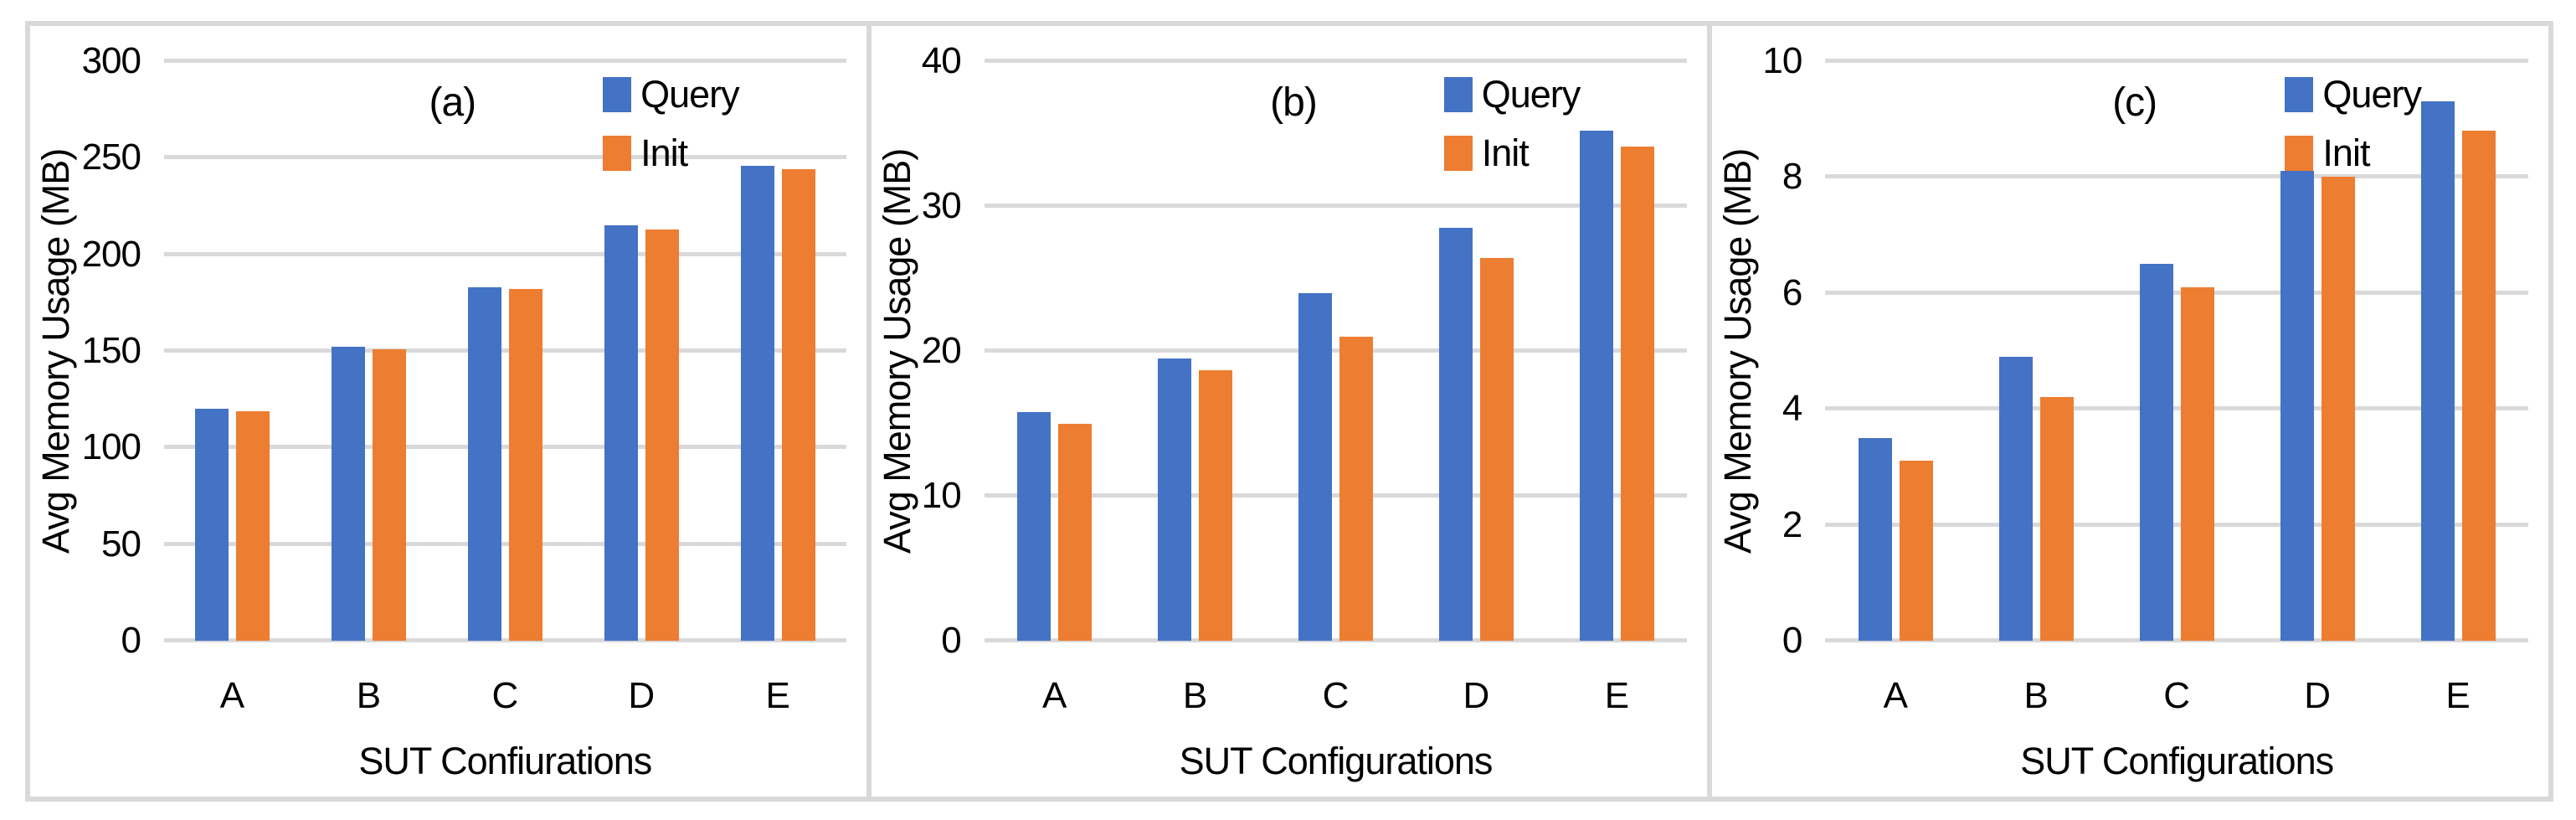 The image size is (2576, 820). I want to click on y-tick-label: 10, so click(1782, 60).